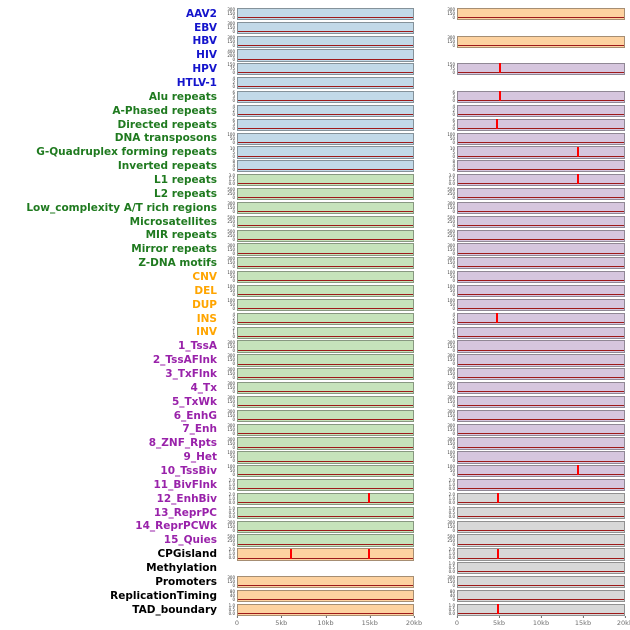  I want to click on y-tick-label: 150, so click(451, 388).